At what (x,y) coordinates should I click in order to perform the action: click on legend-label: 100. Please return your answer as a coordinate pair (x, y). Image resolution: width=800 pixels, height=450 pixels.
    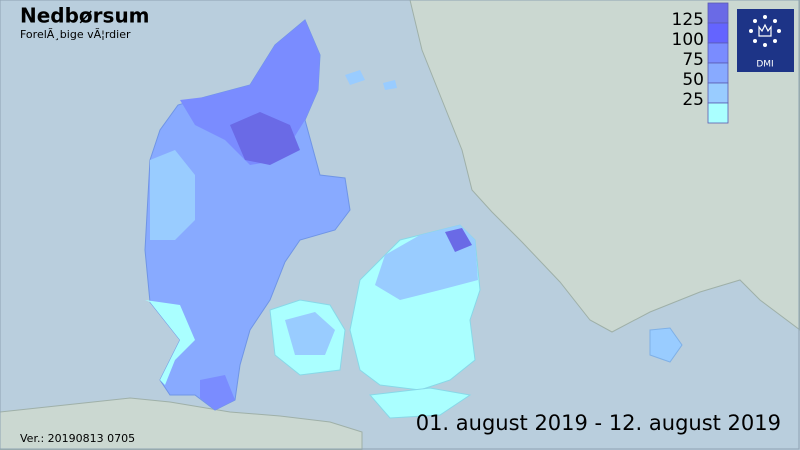
    Looking at the image, I should click on (688, 40).